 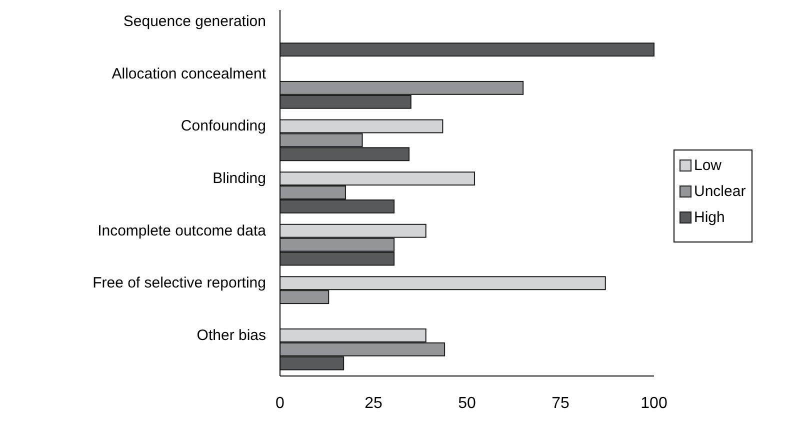 I want to click on y-tick-label: Incomplete outcome data, so click(x=182, y=231).